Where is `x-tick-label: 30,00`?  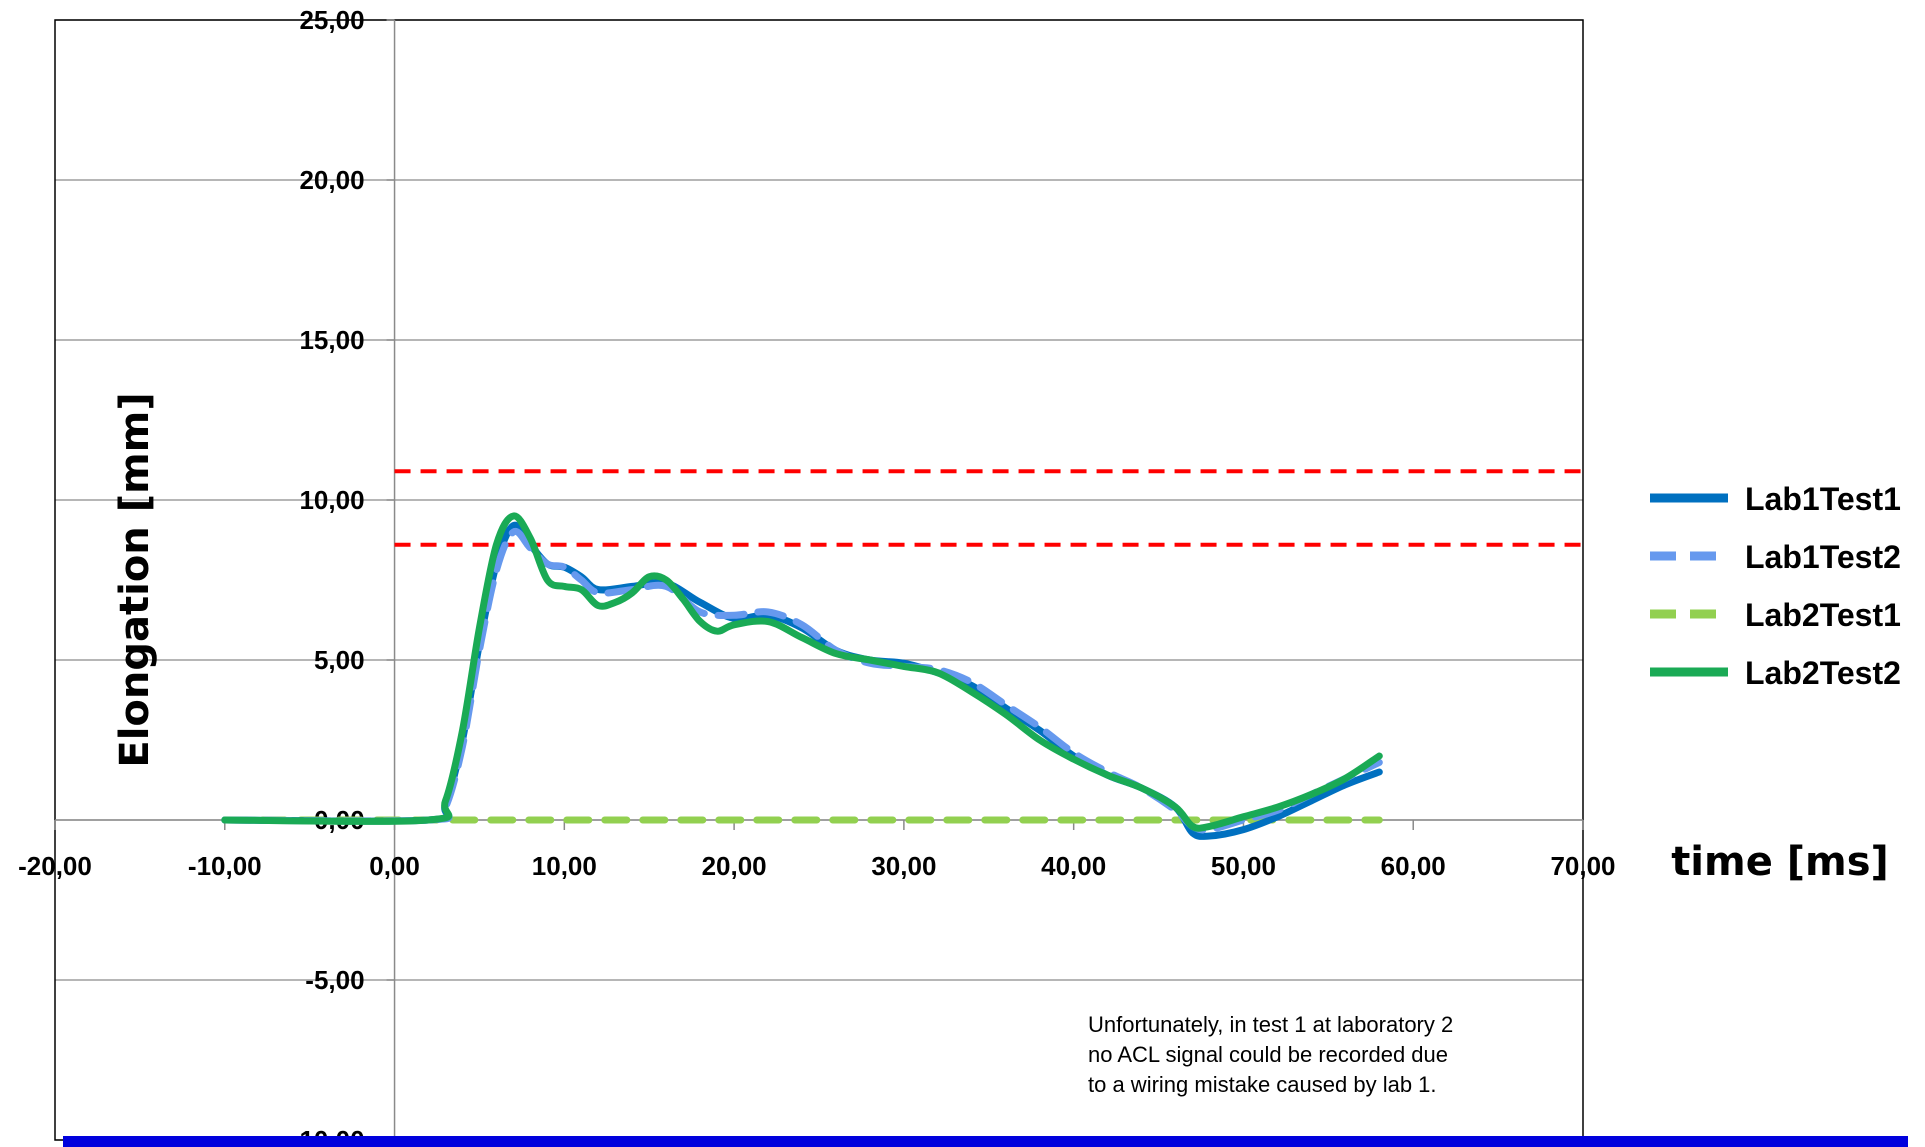
x-tick-label: 30,00 is located at coordinates (903, 866).